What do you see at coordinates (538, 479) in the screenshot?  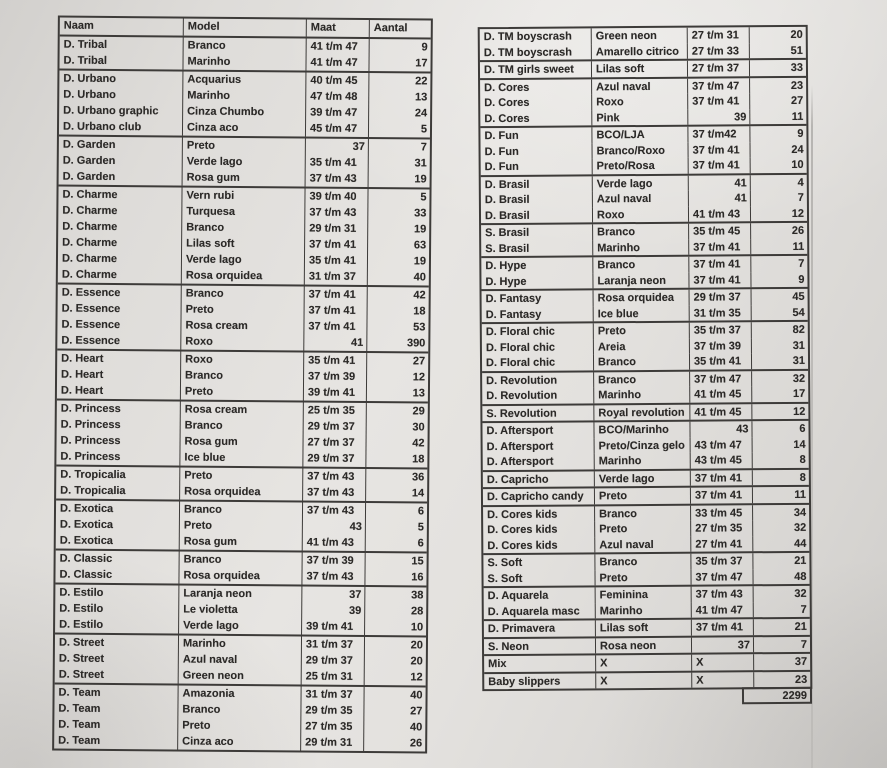 I see `table-cell: D. Capricho` at bounding box center [538, 479].